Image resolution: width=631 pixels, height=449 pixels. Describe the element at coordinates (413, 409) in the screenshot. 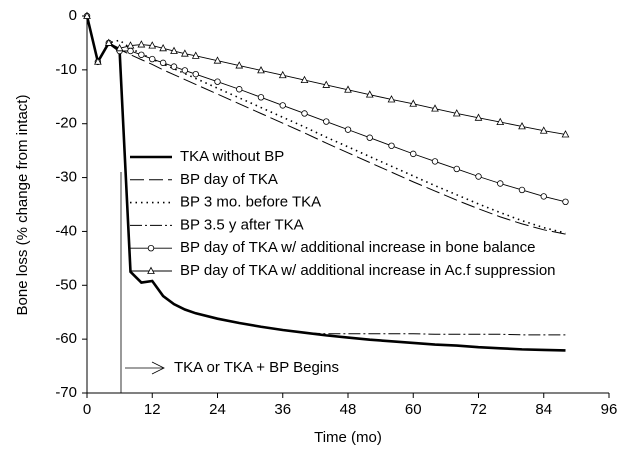

I see `x-tick-label: 60` at that location.